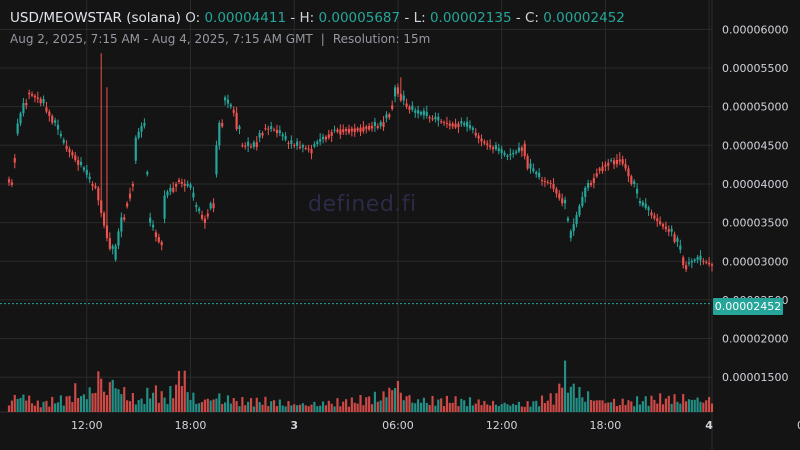 This screenshot has width=800, height=450. What do you see at coordinates (532, 18) in the screenshot?
I see `close-label: C:` at bounding box center [532, 18].